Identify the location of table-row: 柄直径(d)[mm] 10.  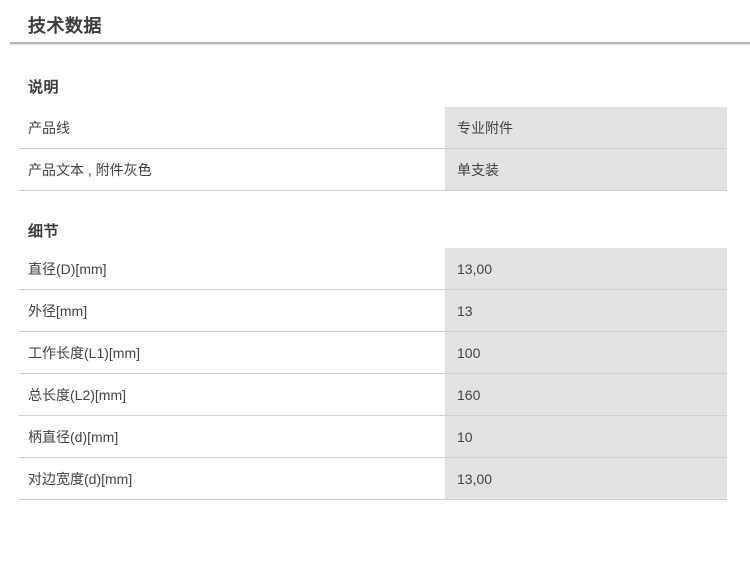
(373, 437).